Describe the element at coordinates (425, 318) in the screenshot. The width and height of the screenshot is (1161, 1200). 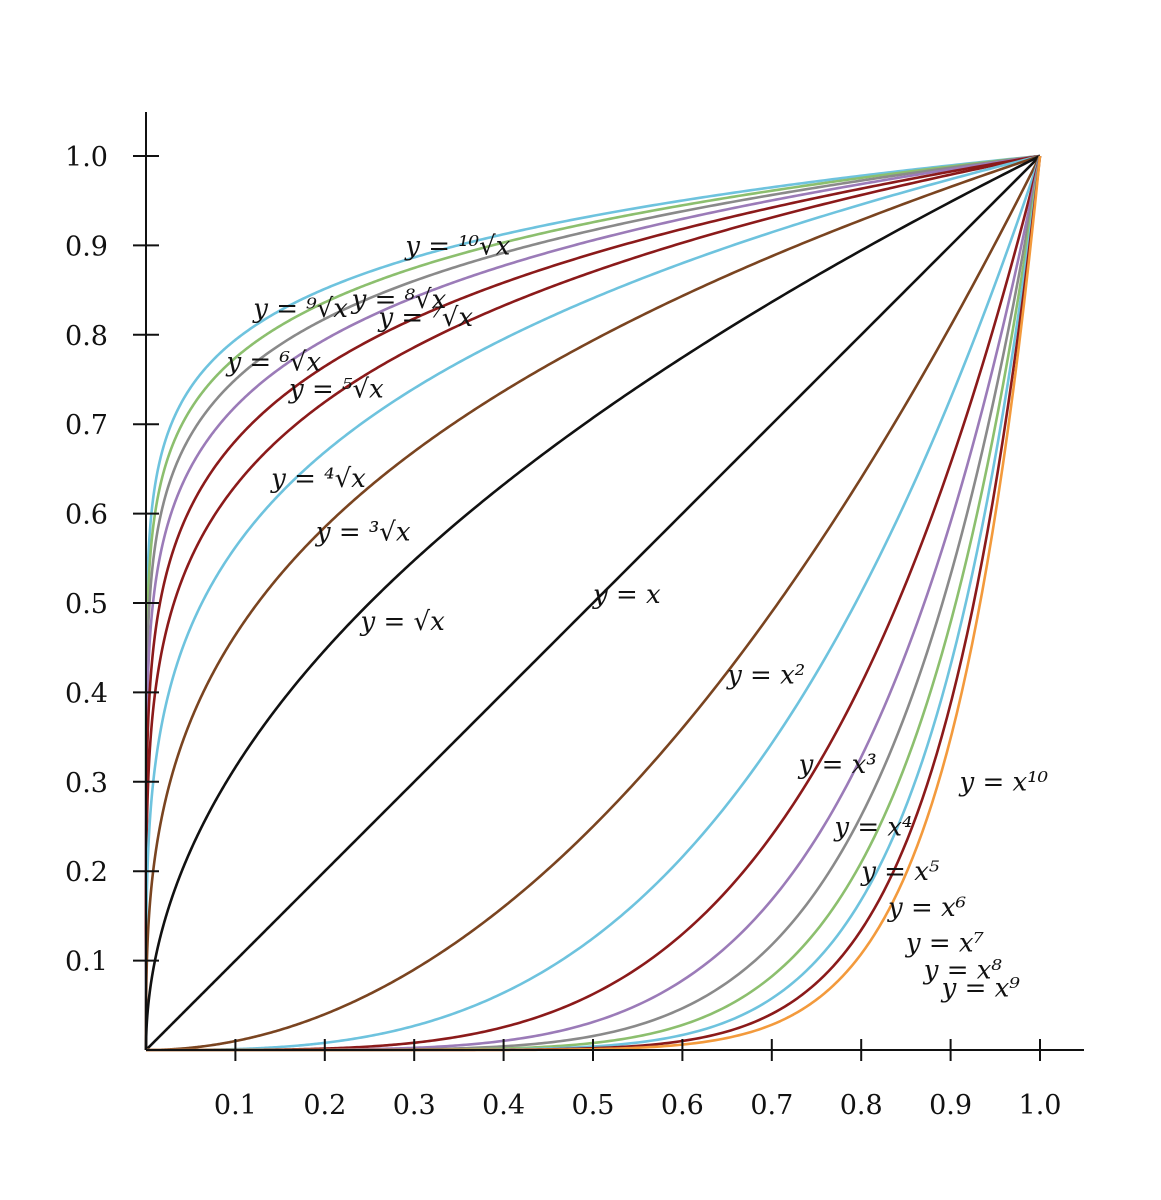
I see `curve-label-root7: y = ⁷√x` at that location.